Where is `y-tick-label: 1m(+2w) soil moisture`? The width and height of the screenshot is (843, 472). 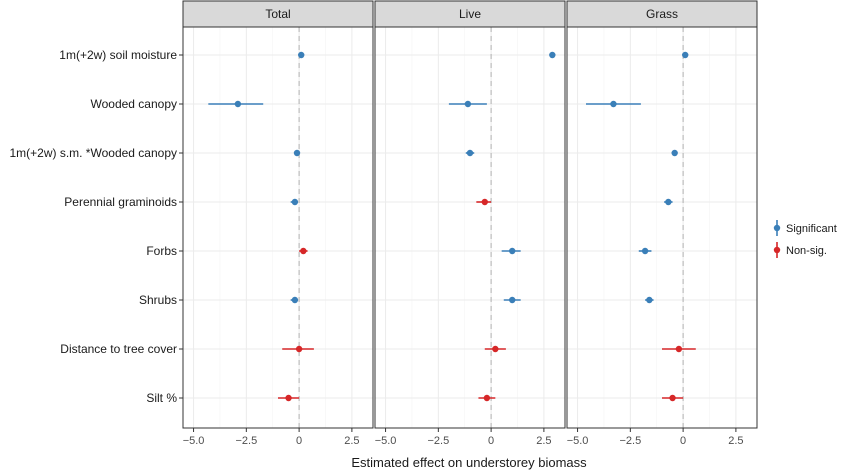 y-tick-label: 1m(+2w) soil moisture is located at coordinates (118, 55).